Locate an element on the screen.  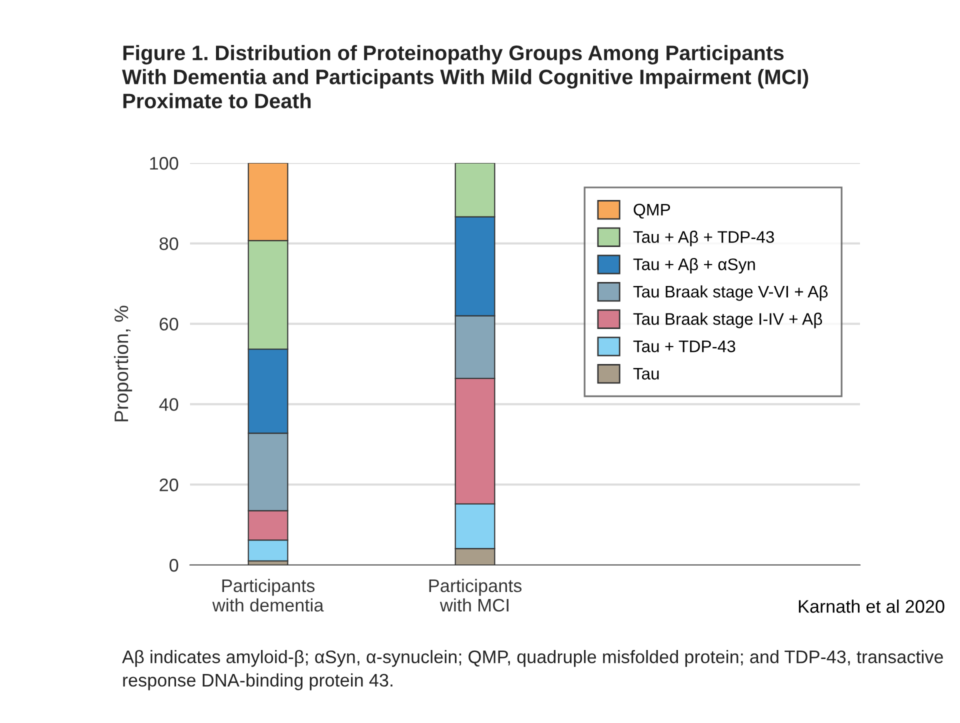
x-tick-label: Participants with MCI is located at coordinates (475, 595).